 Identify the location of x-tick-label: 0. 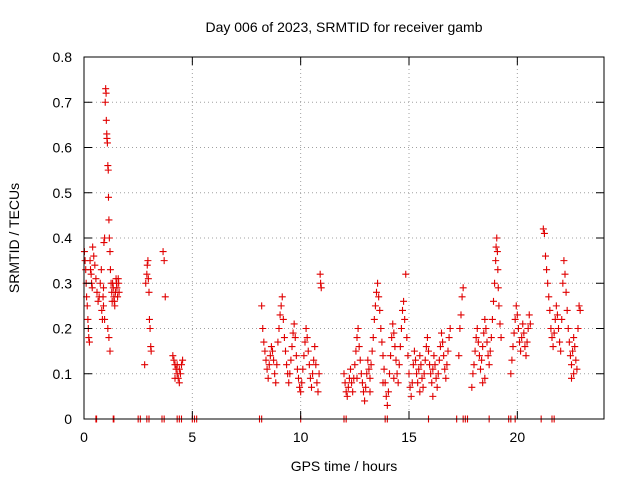
(84, 437).